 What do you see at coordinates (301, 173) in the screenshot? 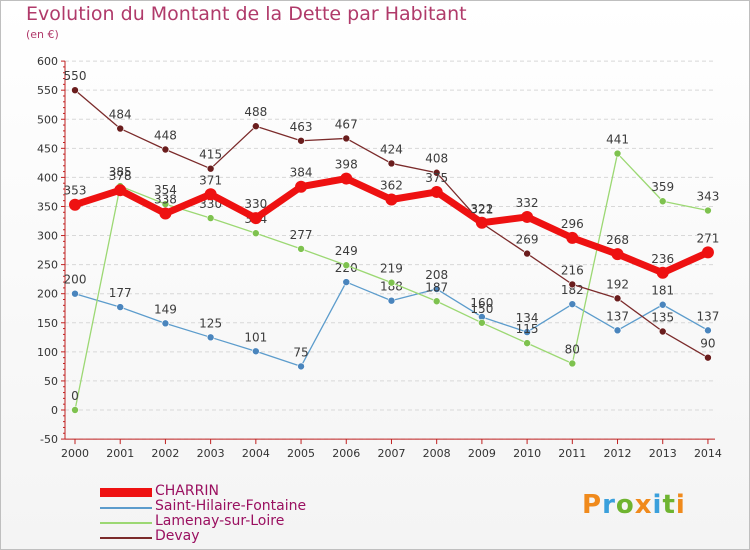
I see `data-label-charrin: 384` at bounding box center [301, 173].